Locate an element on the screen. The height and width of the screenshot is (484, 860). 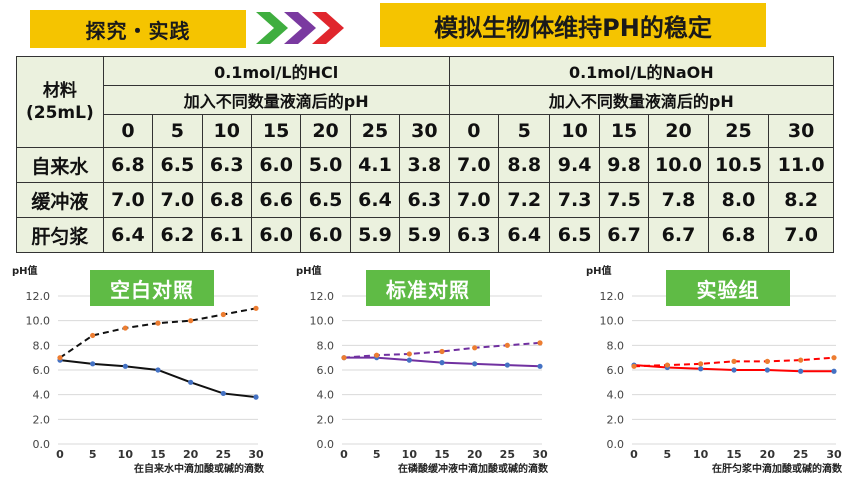
naoh-subtitle: 加入不同数量液滴后的pH is located at coordinates (641, 100).